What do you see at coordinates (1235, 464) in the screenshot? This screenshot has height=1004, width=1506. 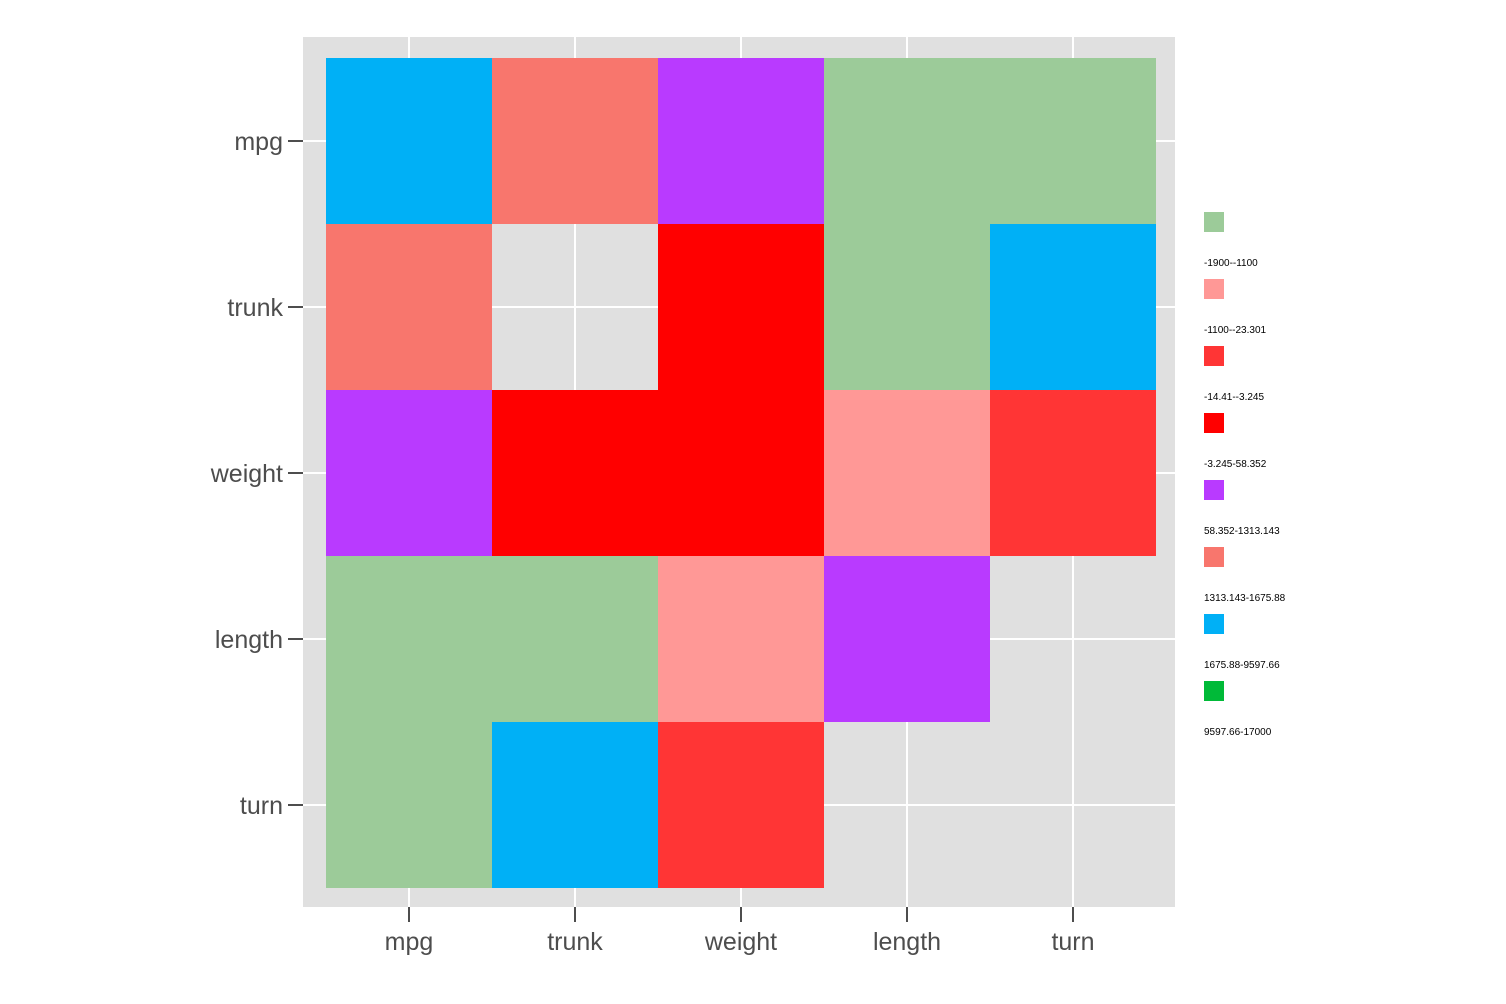 I see `legend-label: -3.245-58.352` at bounding box center [1235, 464].